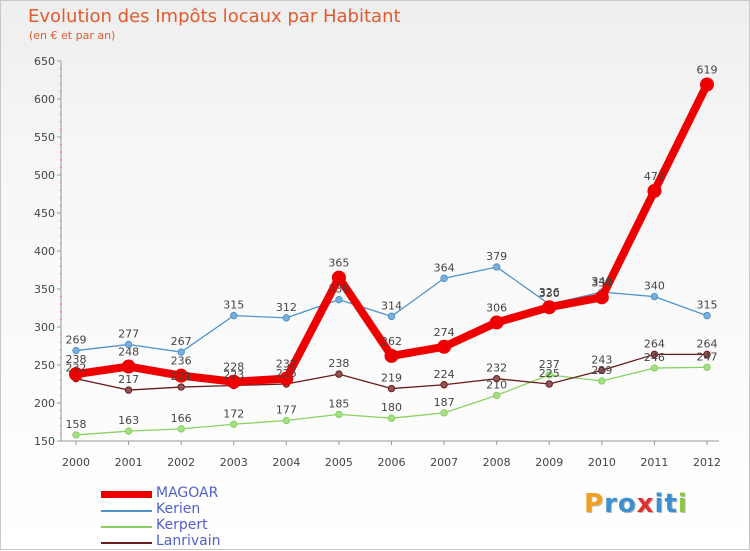  I want to click on y-tick-label: 550, so click(44, 137).